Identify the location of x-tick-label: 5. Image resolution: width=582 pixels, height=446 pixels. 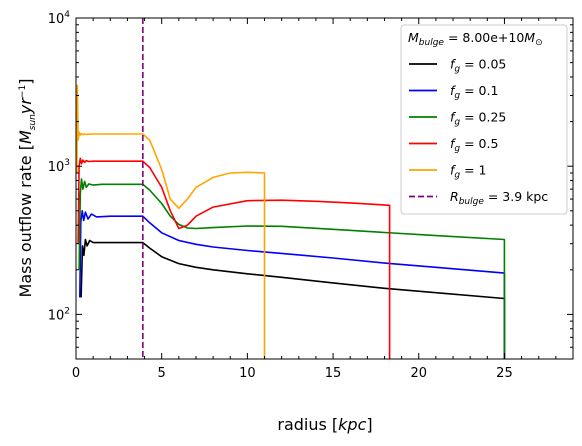
(162, 373).